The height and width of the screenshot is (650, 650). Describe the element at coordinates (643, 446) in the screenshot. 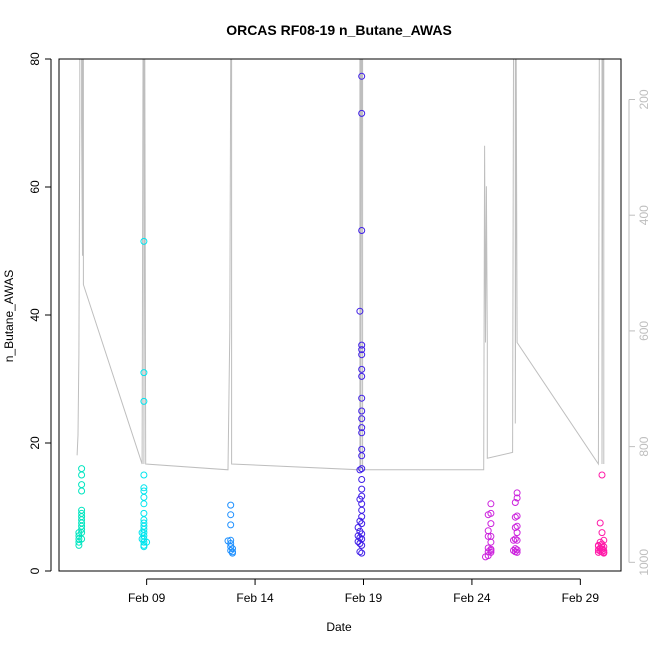

I see `secondary-tick-label: 800` at that location.